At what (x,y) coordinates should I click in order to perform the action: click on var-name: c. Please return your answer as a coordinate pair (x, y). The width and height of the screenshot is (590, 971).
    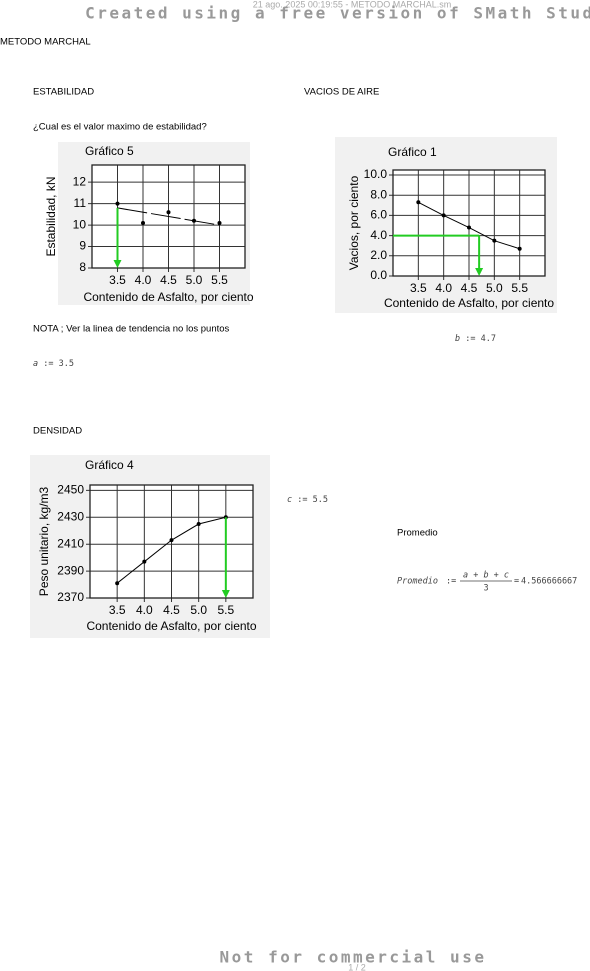
    Looking at the image, I should click on (289, 500).